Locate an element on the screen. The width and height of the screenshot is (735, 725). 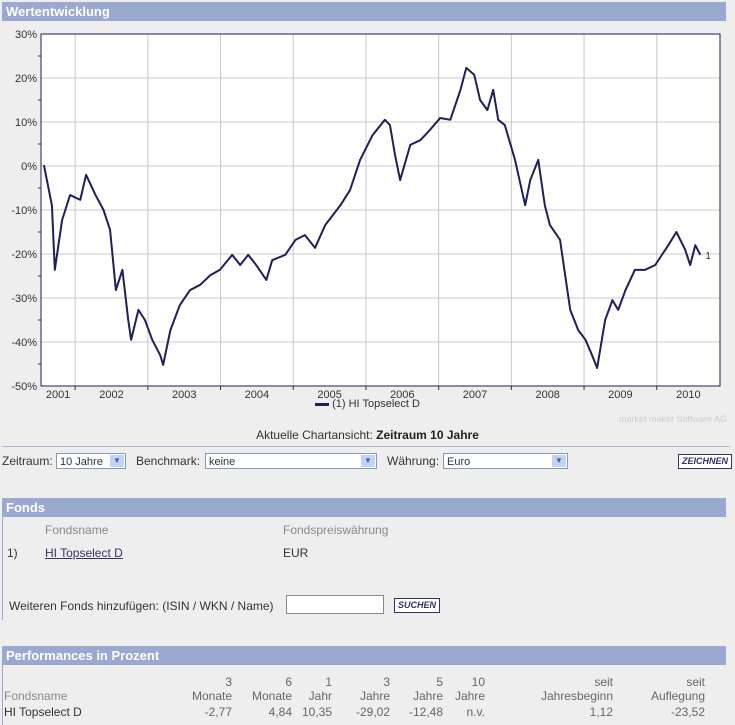
performance-header-line: Auflegung is located at coordinates (677, 696).